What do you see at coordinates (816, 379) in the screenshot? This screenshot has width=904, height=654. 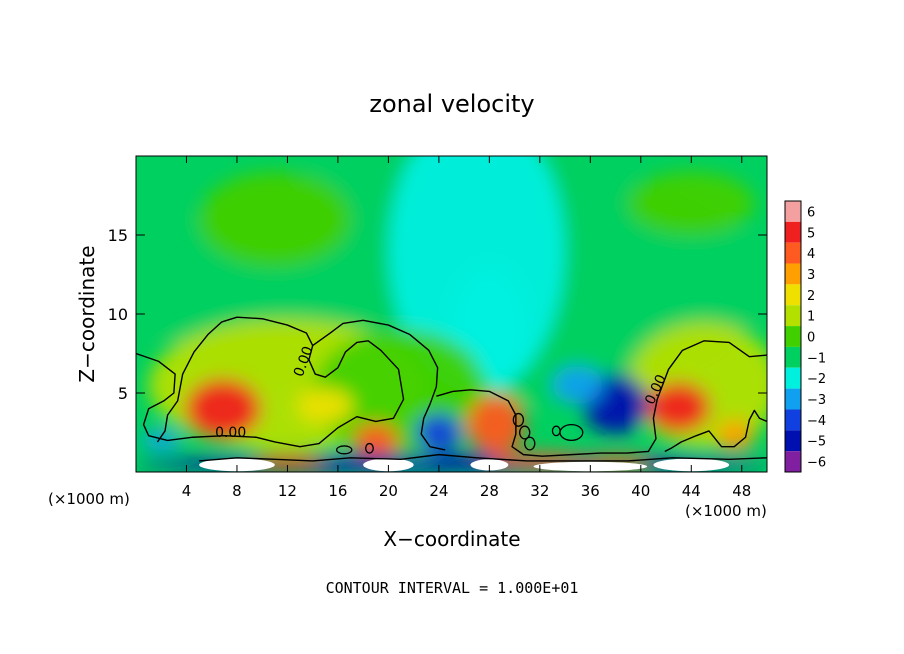 I see `colorbar-tick-label: −2` at bounding box center [816, 379].